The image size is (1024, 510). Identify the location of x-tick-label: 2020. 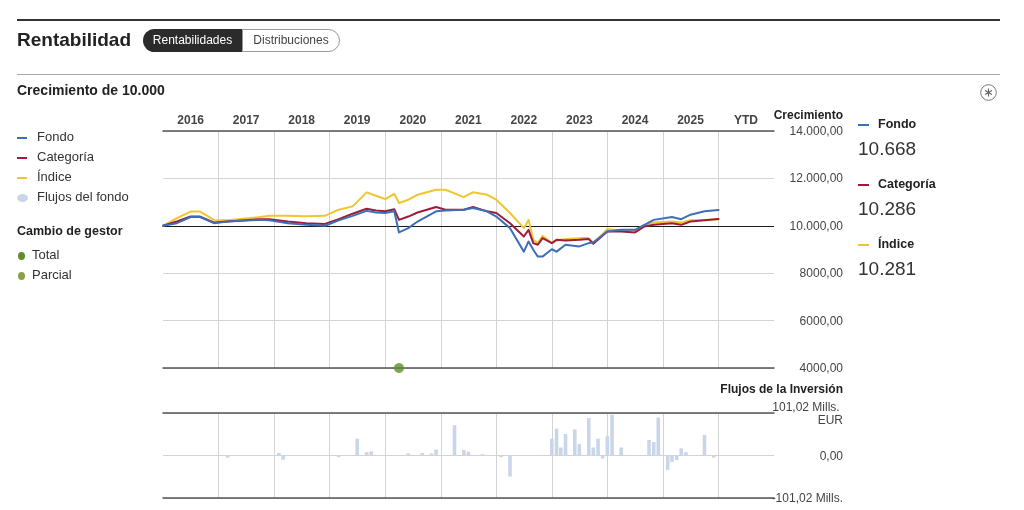
(413, 120).